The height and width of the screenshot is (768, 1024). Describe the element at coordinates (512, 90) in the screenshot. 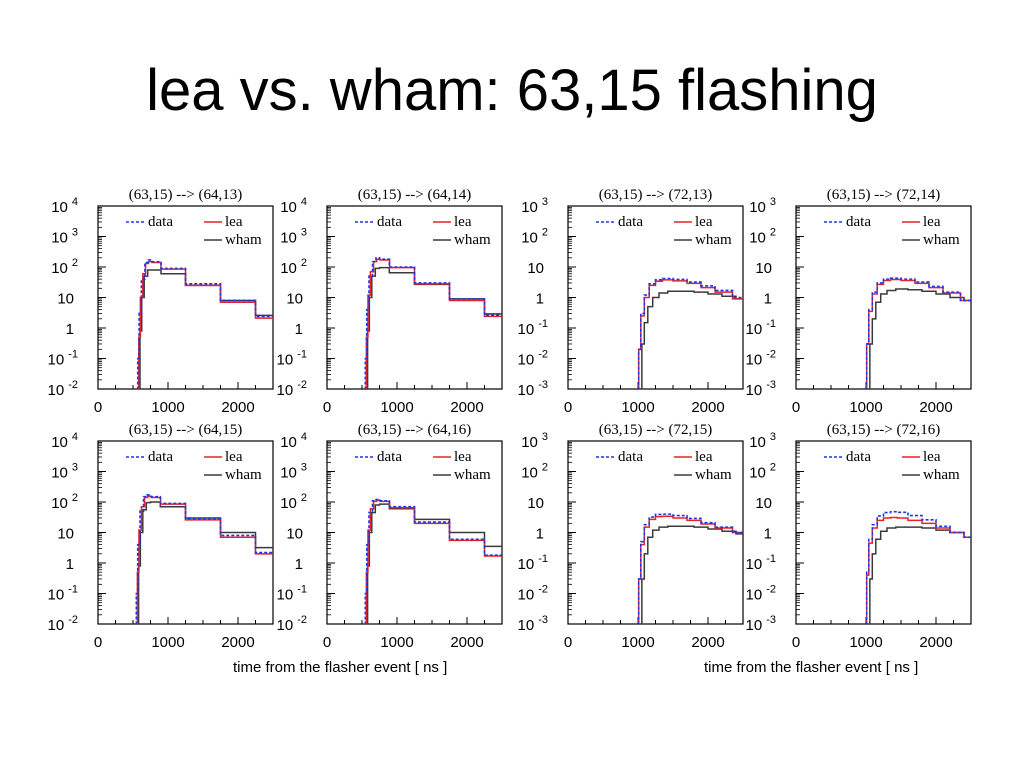

I see `slide-title: lea vs. wham: 63,15 flashing` at that location.